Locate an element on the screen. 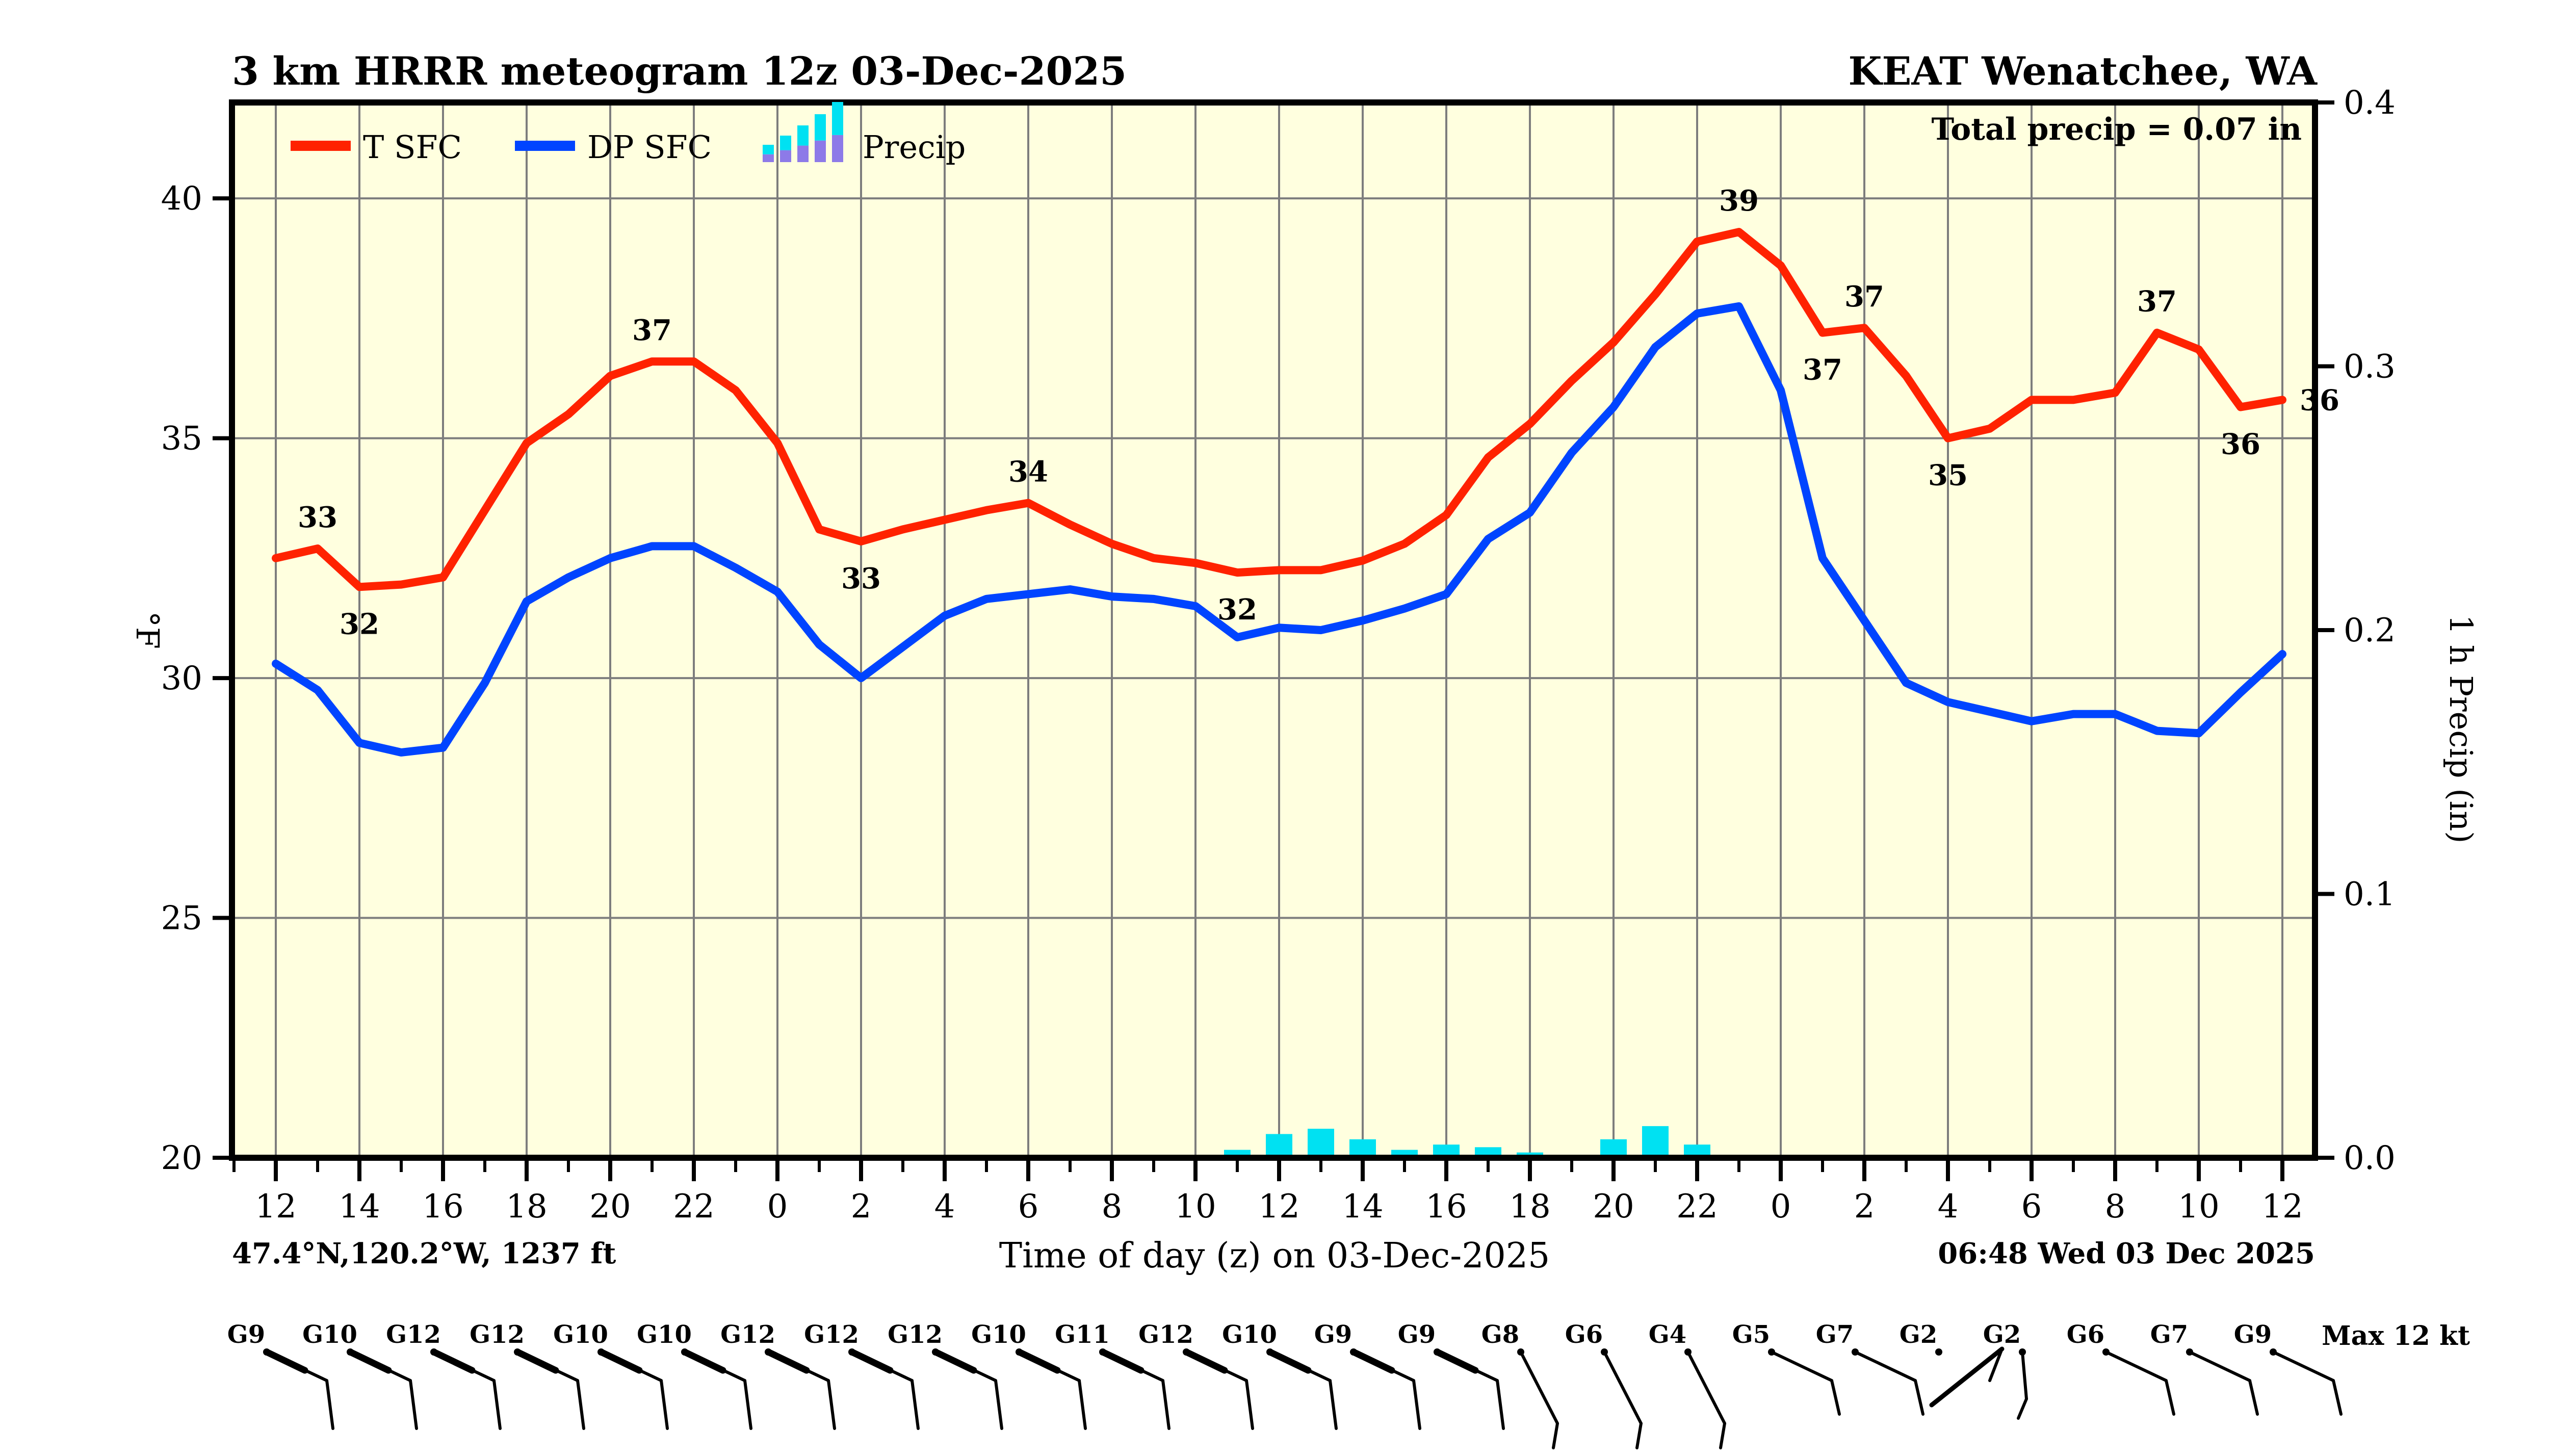  right-tick-label: 0.3 is located at coordinates (2370, 367).